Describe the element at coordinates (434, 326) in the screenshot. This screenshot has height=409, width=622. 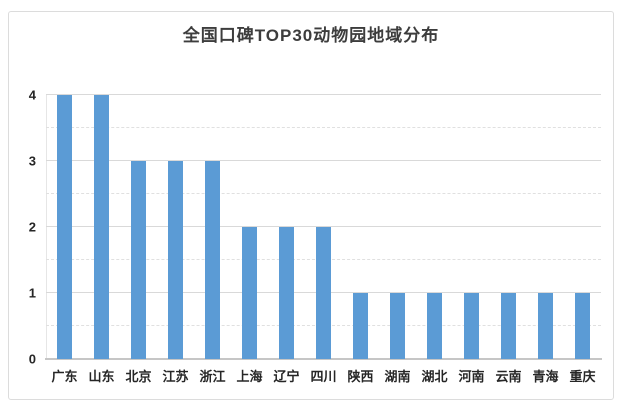
I see `bar-湖北` at that location.